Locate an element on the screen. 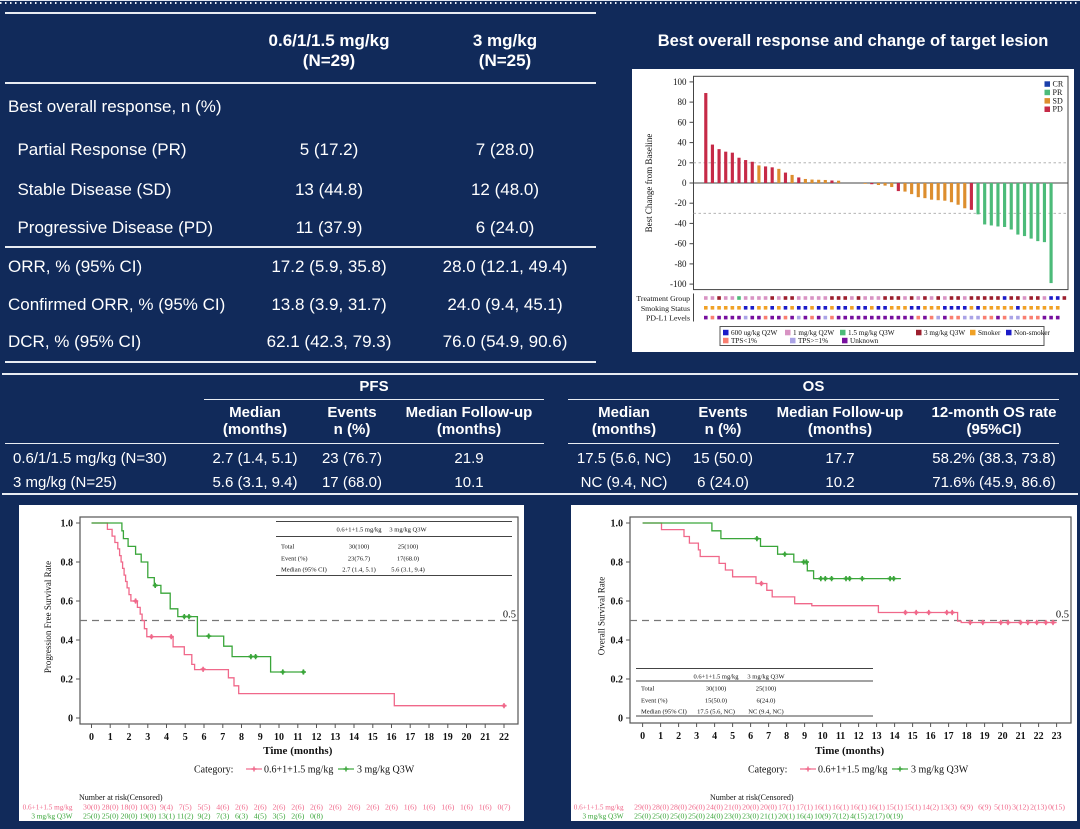 The width and height of the screenshot is (1080, 829). svg-text: PR is located at coordinates (1058, 92).